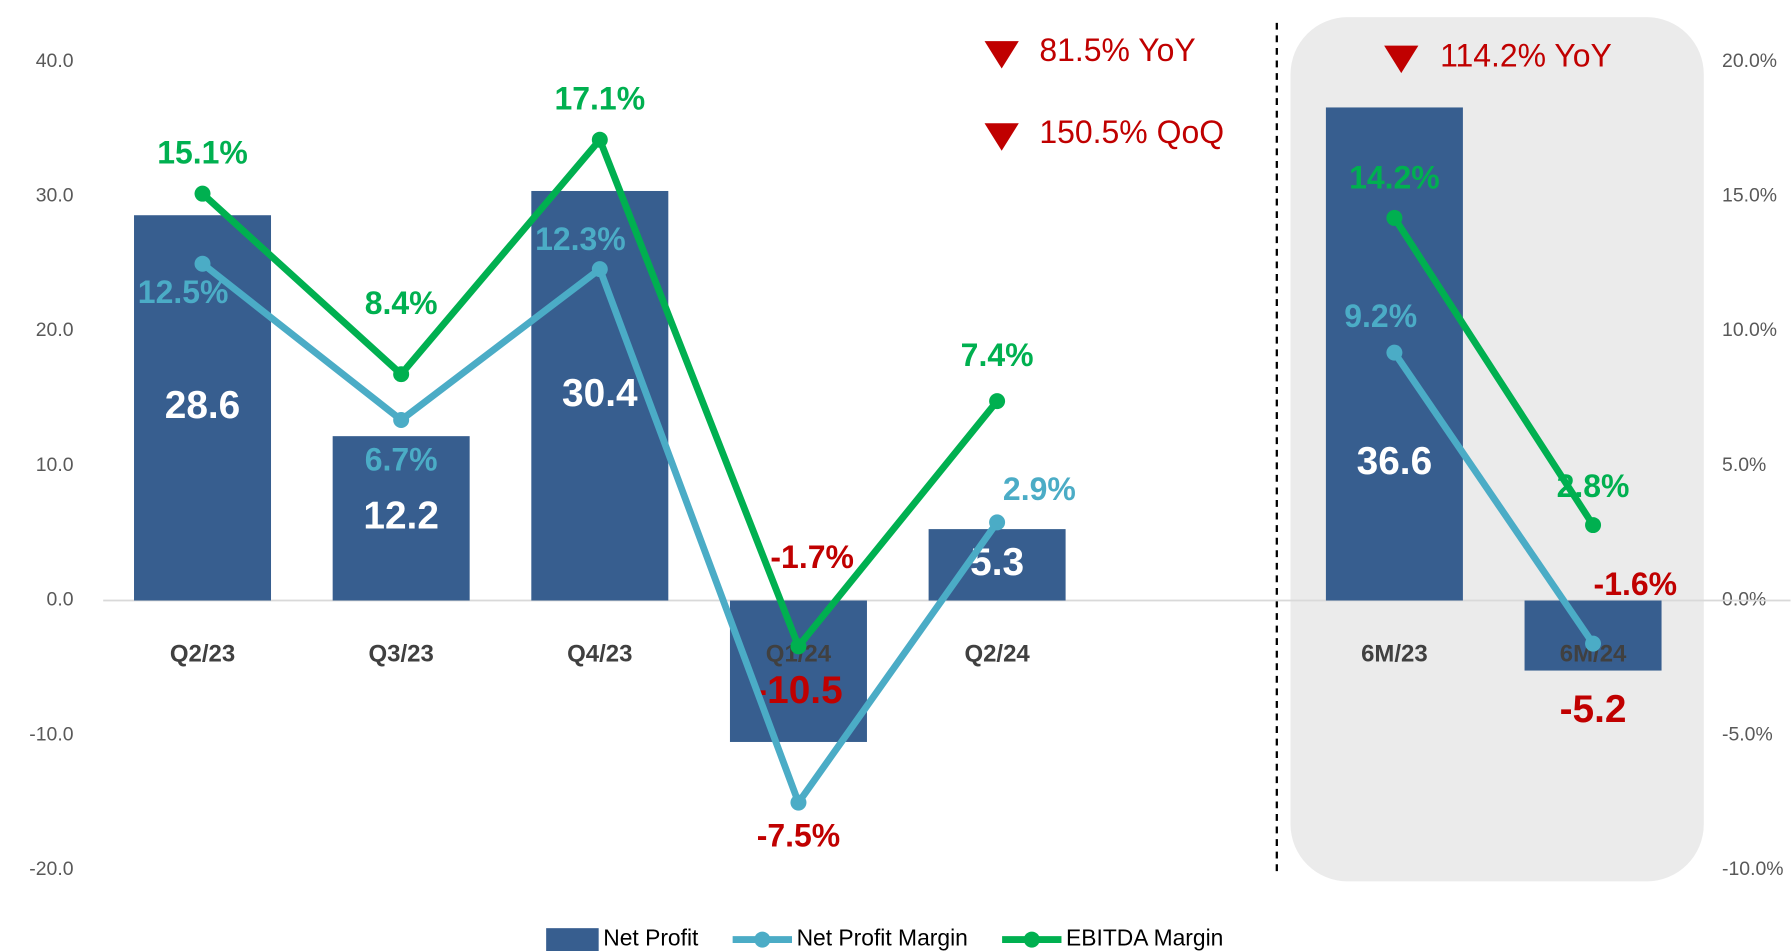  Describe the element at coordinates (60, 600) in the screenshot. I see `y-tick-label: 0.0` at that location.